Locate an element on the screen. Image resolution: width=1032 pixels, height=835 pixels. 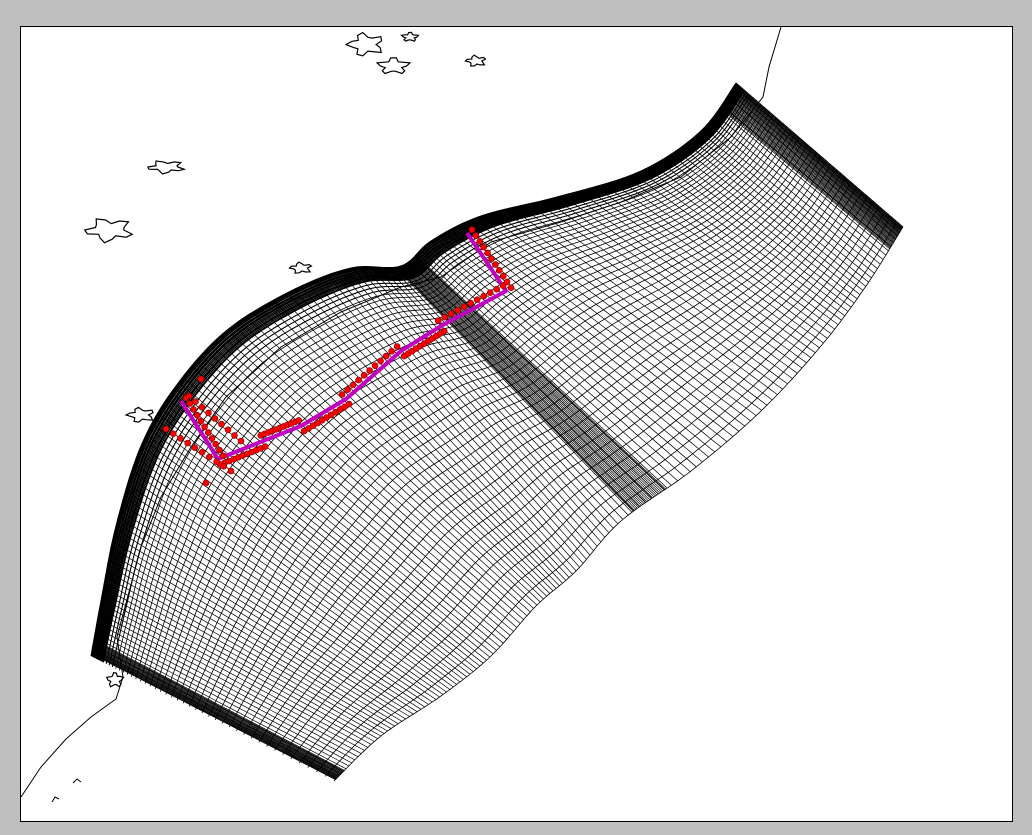
sample-points is located at coordinates (338, 356).